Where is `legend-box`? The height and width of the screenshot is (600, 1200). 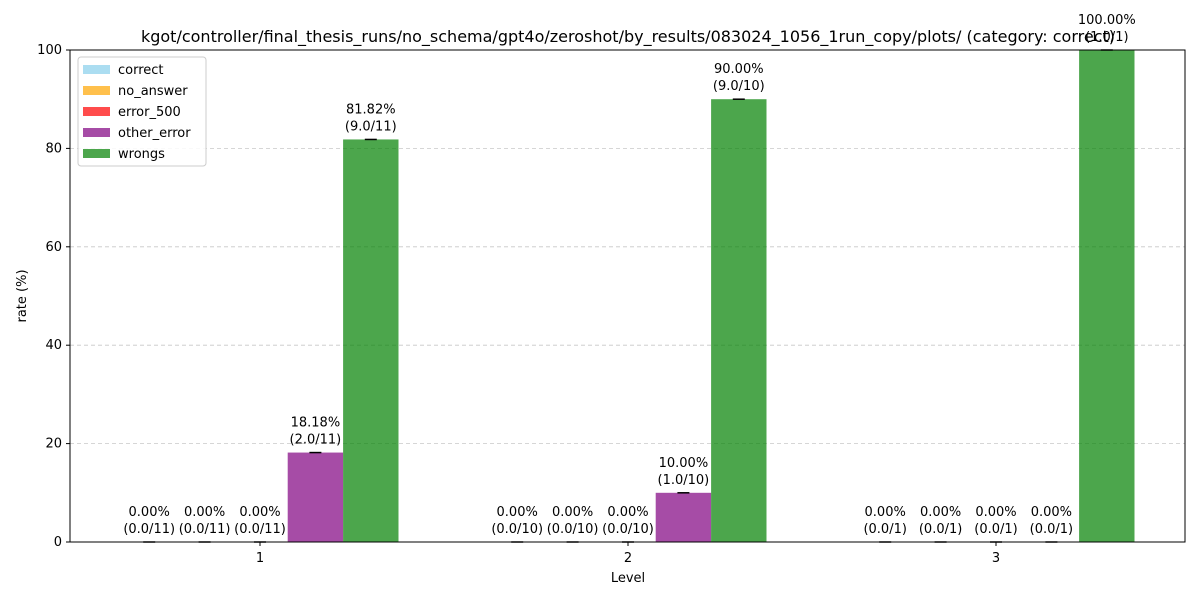
legend-box is located at coordinates (142, 111).